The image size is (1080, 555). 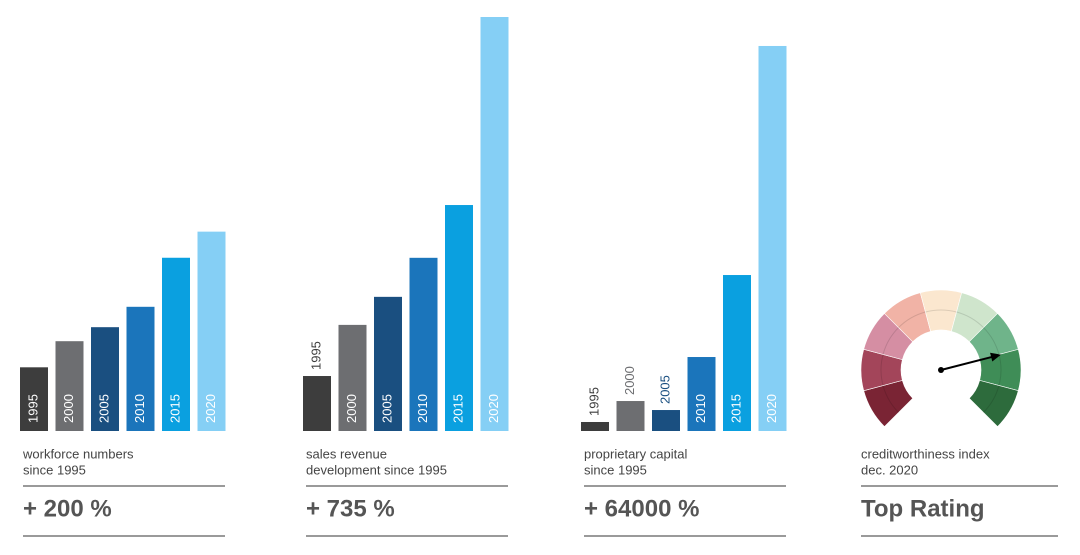 I want to click on gauge-needle, so click(x=967, y=363).